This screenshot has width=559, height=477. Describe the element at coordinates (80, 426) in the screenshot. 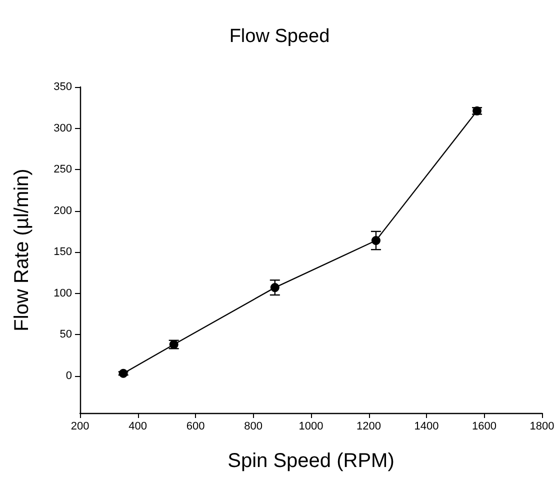

I see `x-tick-label: 200` at that location.